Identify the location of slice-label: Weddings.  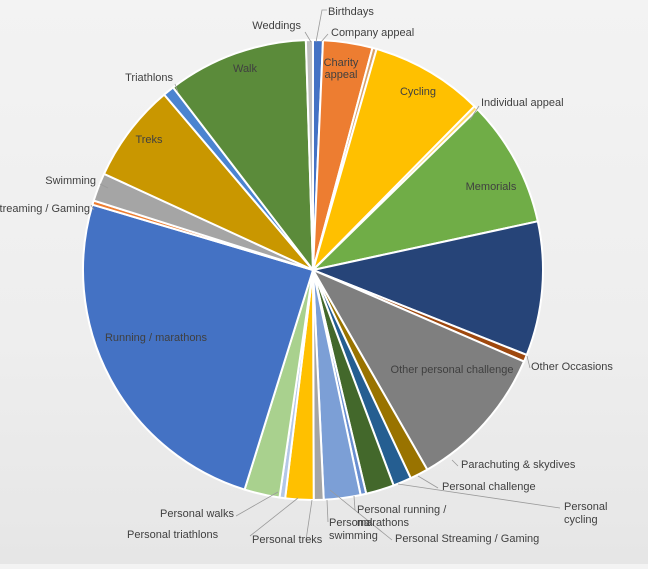
(276, 26).